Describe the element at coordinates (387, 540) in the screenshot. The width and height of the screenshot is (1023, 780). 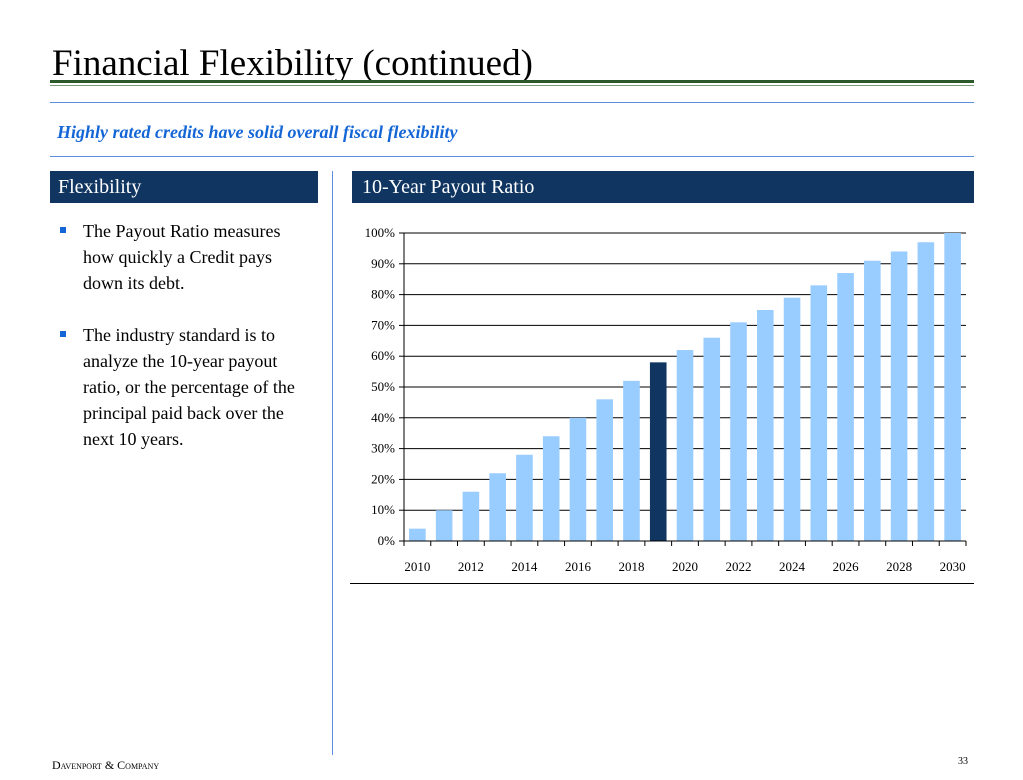
I see `y-tick-label: 0%` at that location.